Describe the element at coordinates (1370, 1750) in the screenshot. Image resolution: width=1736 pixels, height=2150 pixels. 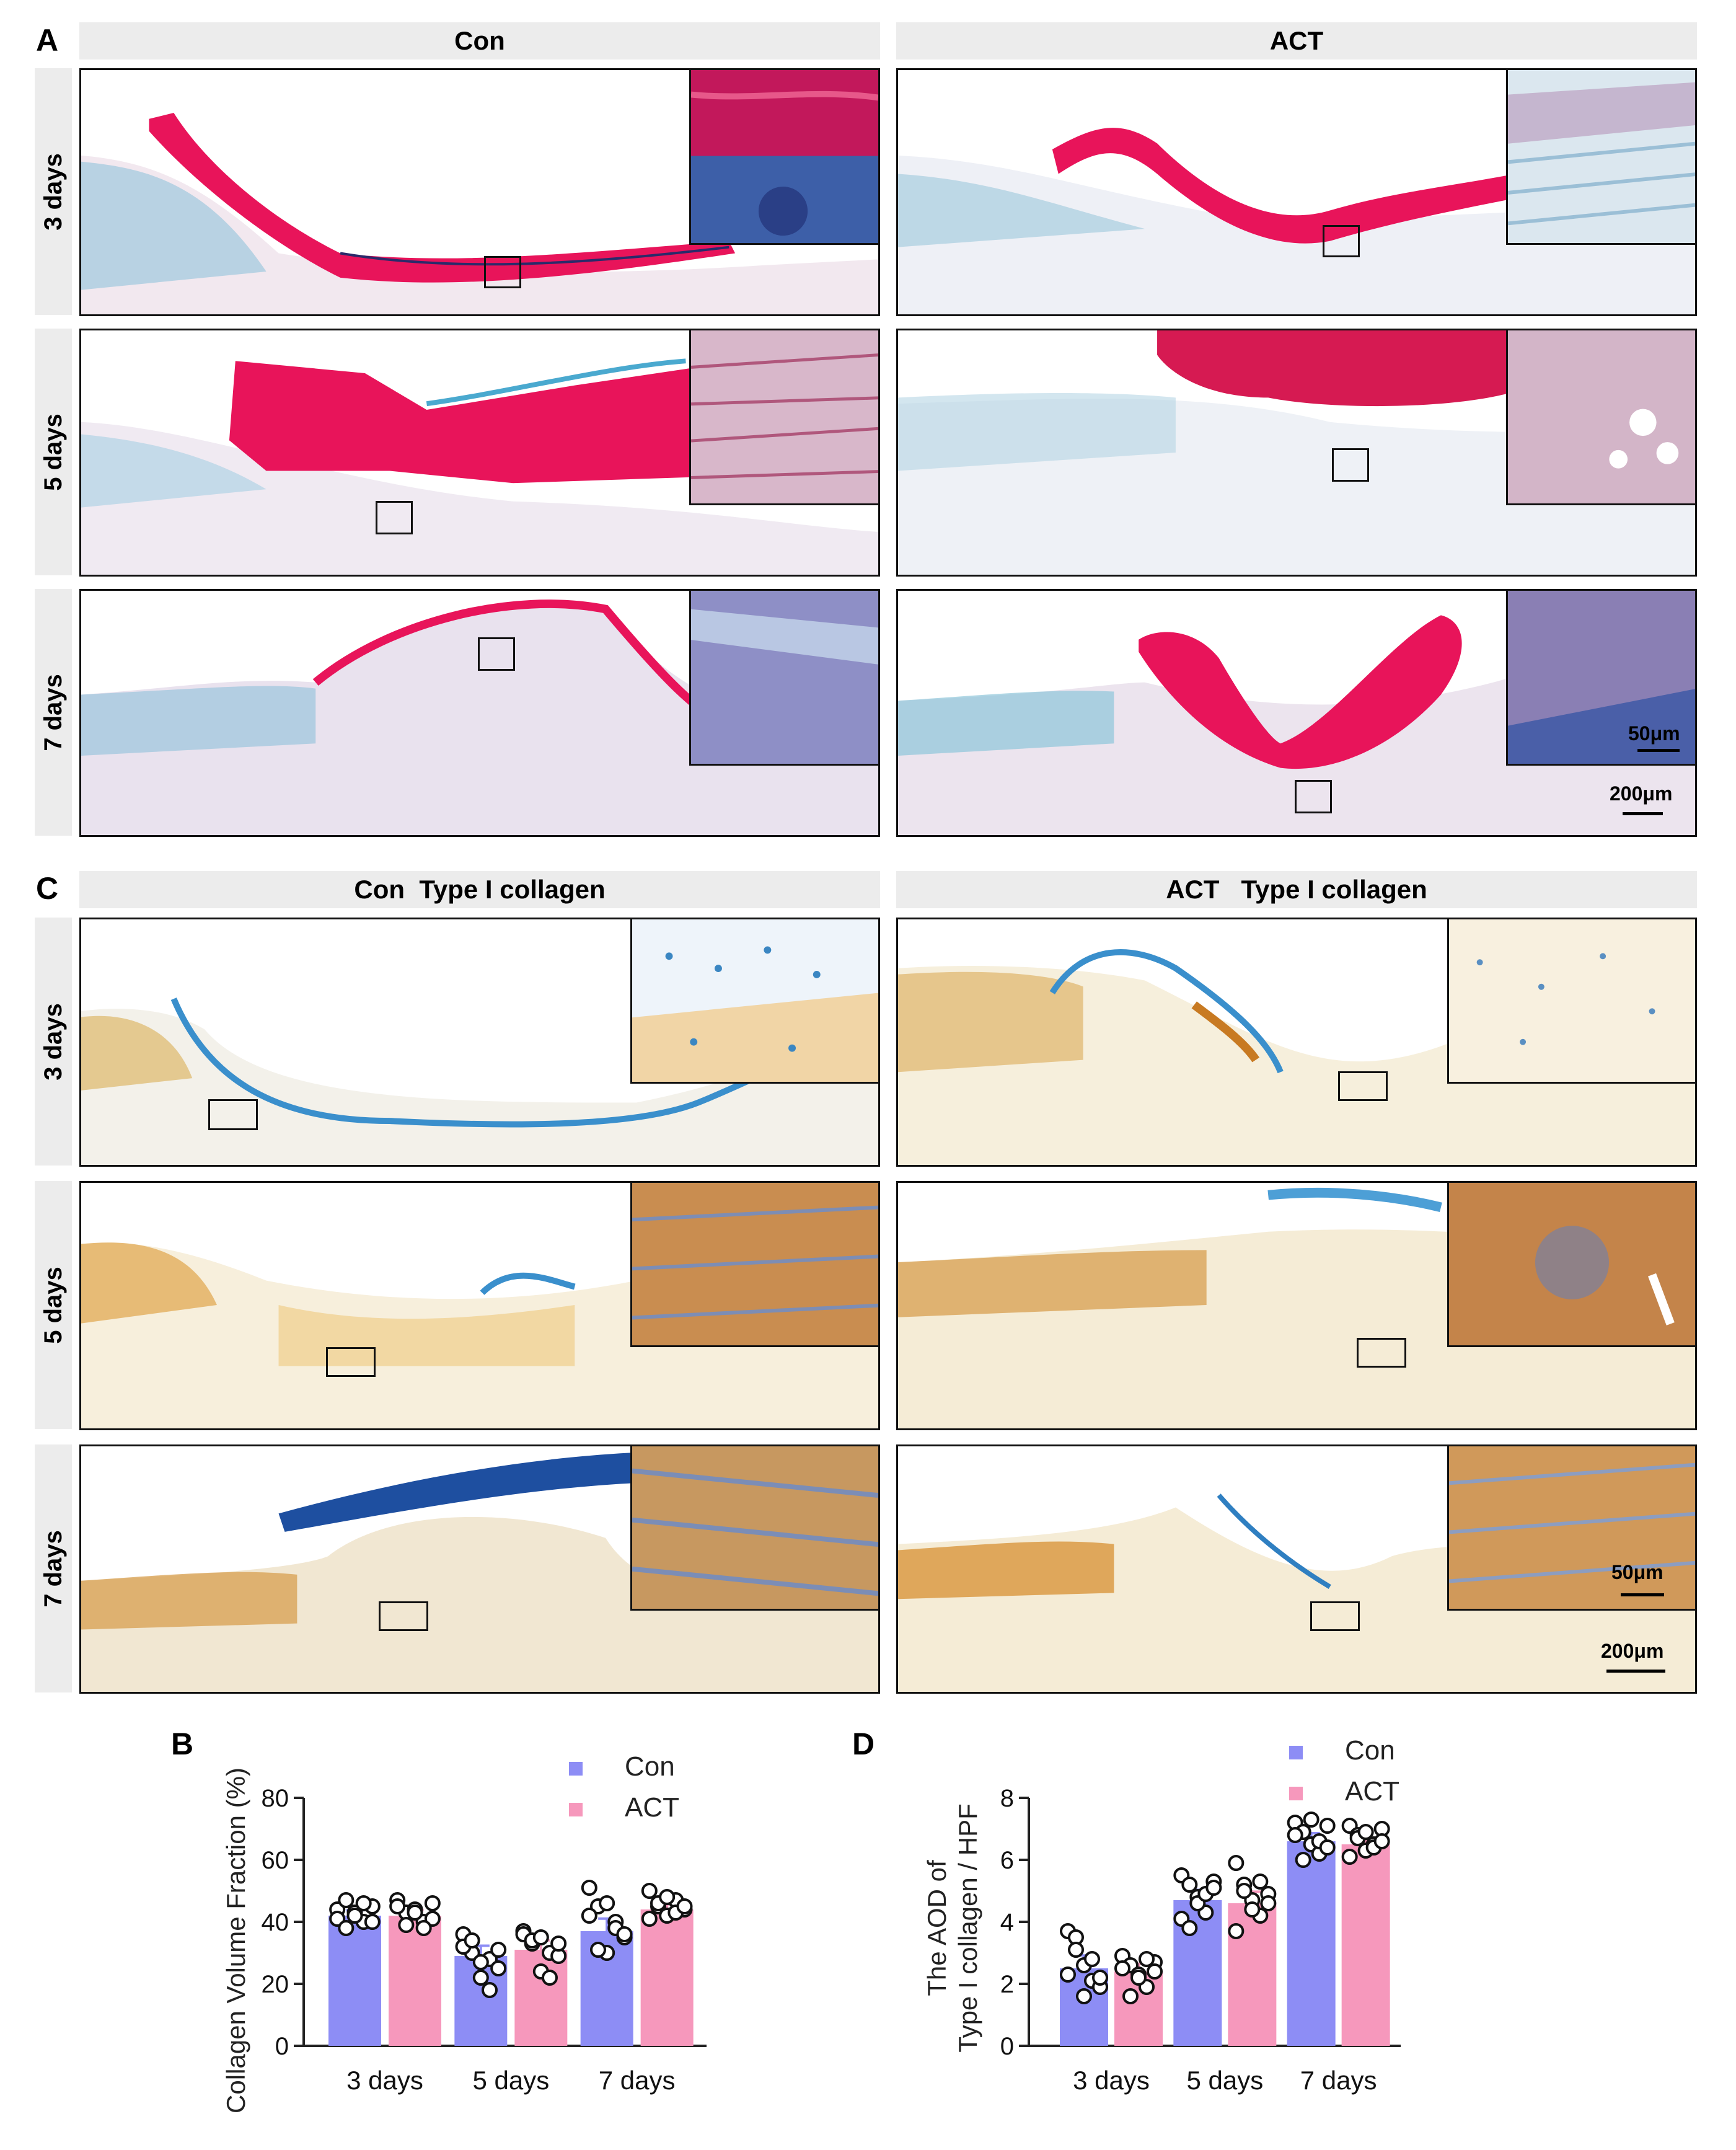
I see `legend-label-con: Con` at that location.